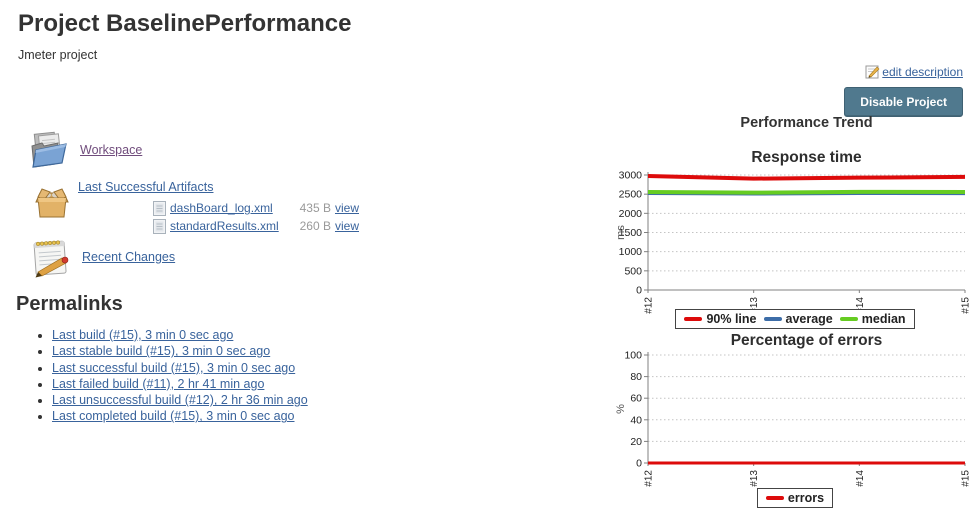 The width and height of the screenshot is (975, 515). I want to click on artifact-file-size: 260 B, so click(315, 226).